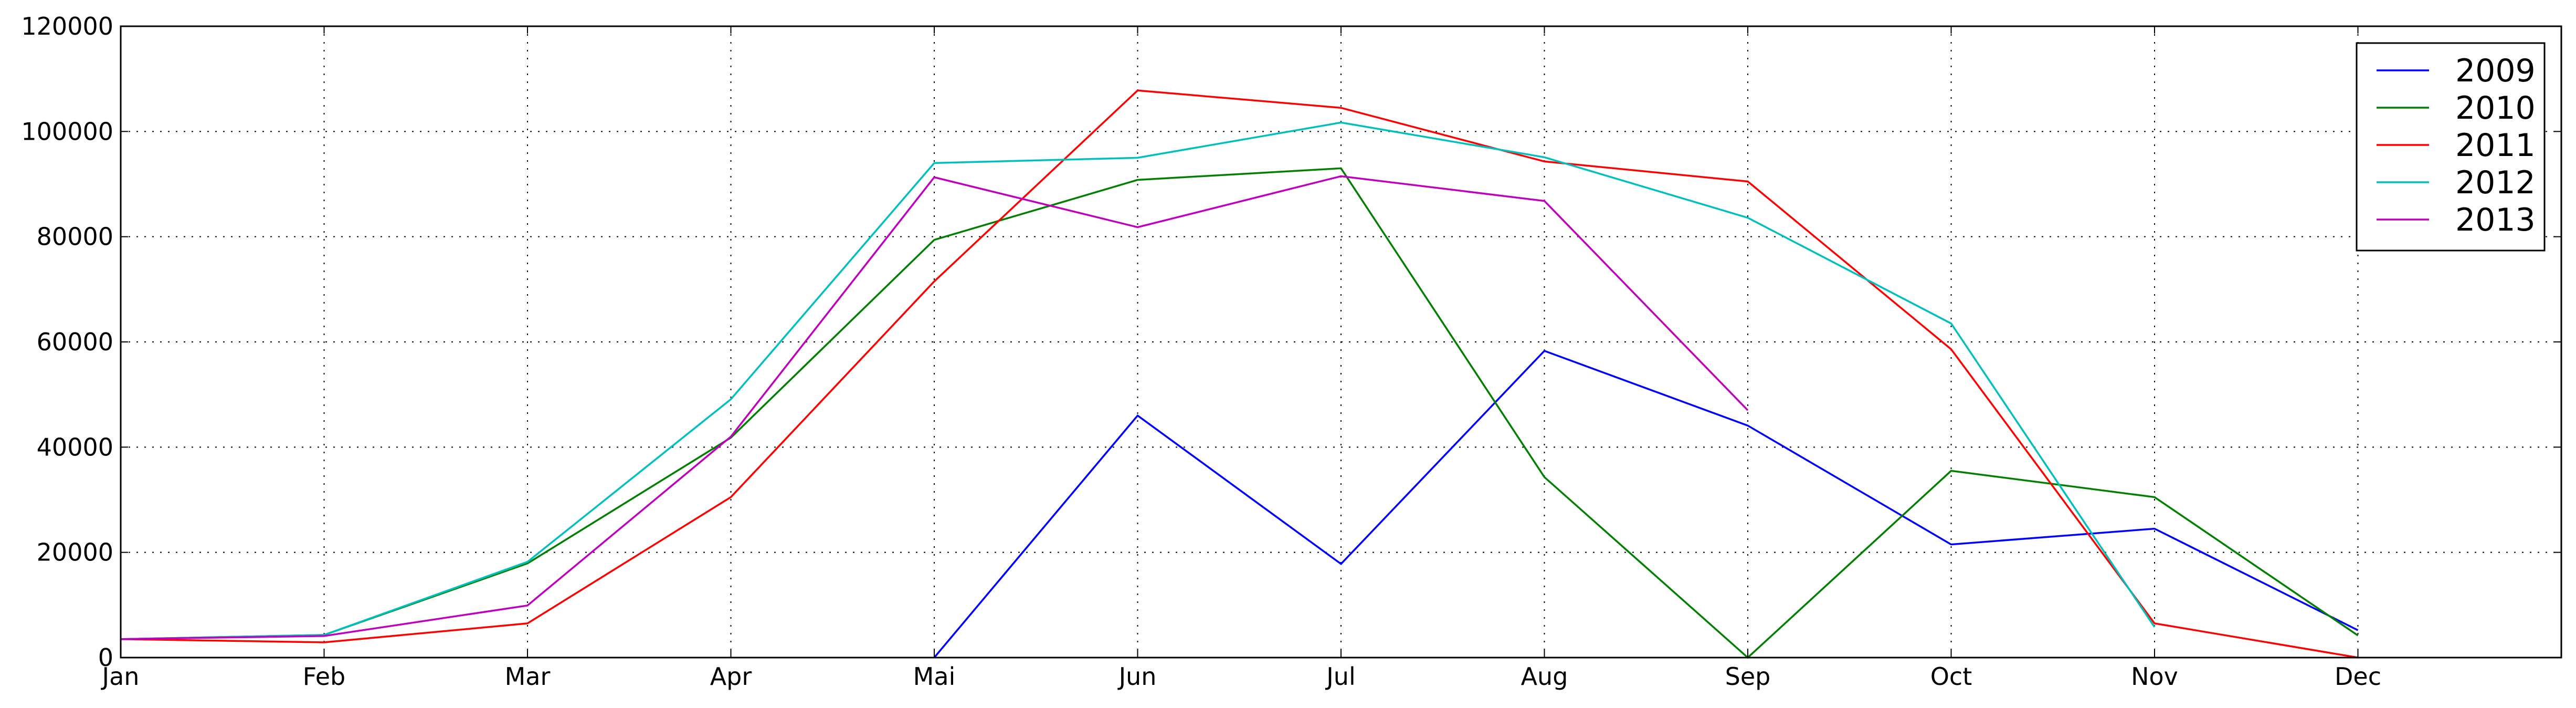 This screenshot has height=708, width=2576. Describe the element at coordinates (1951, 677) in the screenshot. I see `x-tick-label: Oct` at that location.